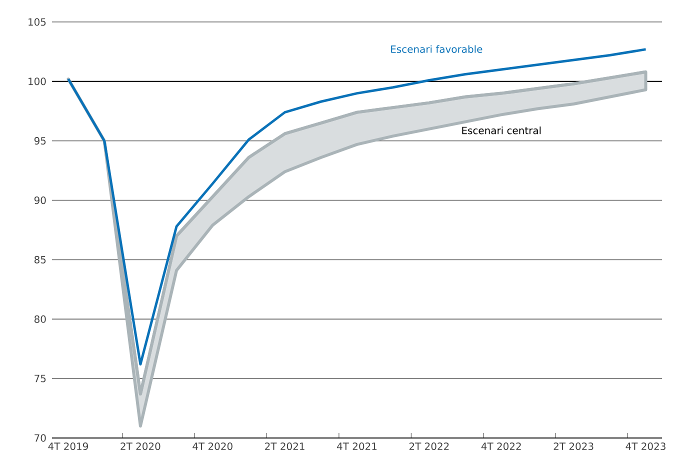 This screenshot has width=673, height=467. I want to click on y-tick-label: 95, so click(40, 141).